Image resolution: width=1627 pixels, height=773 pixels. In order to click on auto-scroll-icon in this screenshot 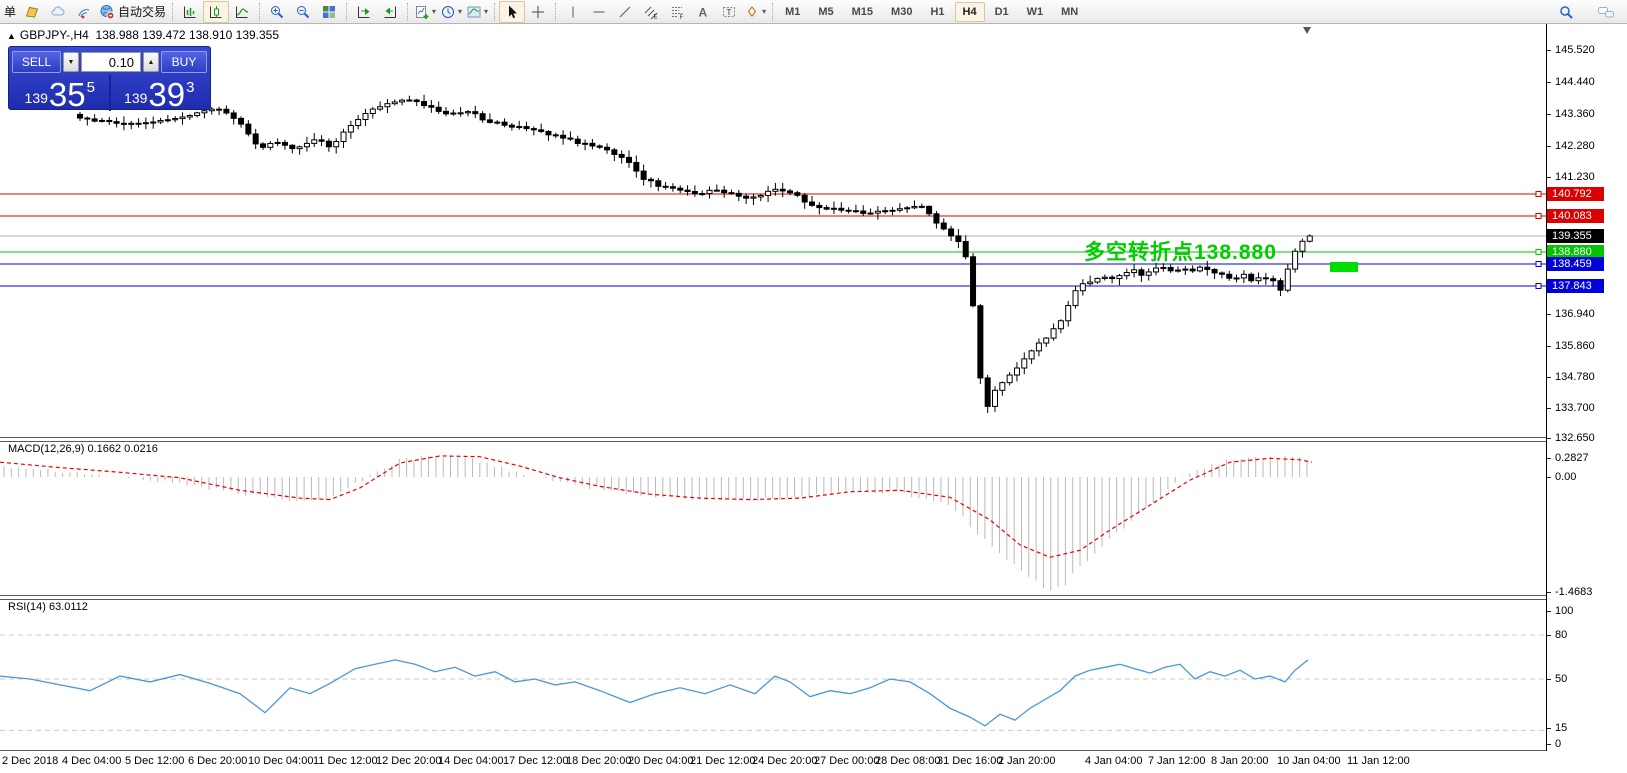, I will do `click(364, 12)`.